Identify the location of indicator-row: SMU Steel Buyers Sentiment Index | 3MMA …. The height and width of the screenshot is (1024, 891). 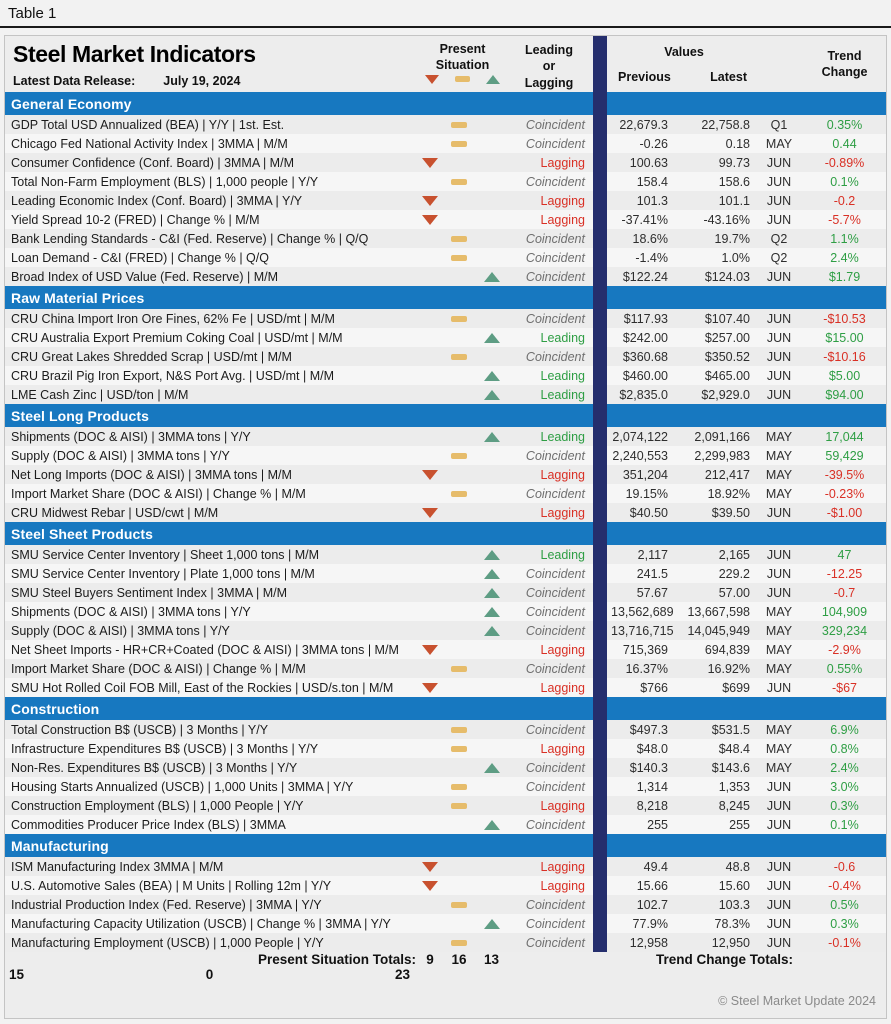
(445, 592).